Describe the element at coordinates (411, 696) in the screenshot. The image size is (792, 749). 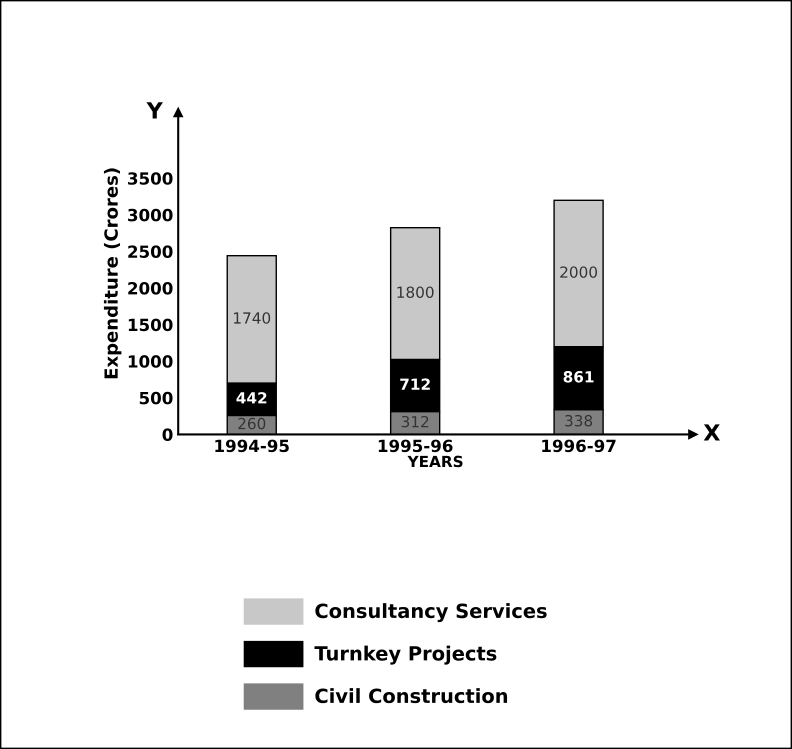
I see `legend-label: Civil Construction` at that location.